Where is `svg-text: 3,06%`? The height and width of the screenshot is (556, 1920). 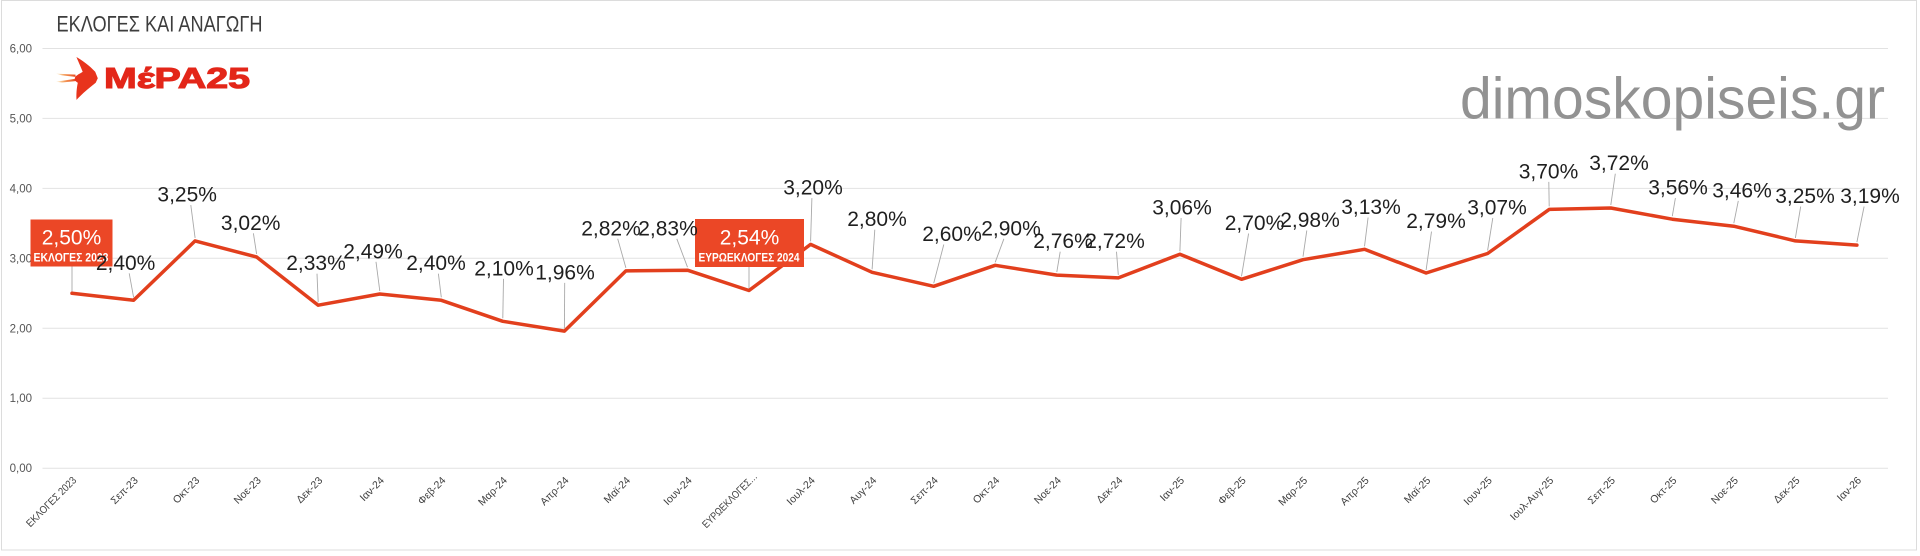 svg-text: 3,06% is located at coordinates (1182, 208).